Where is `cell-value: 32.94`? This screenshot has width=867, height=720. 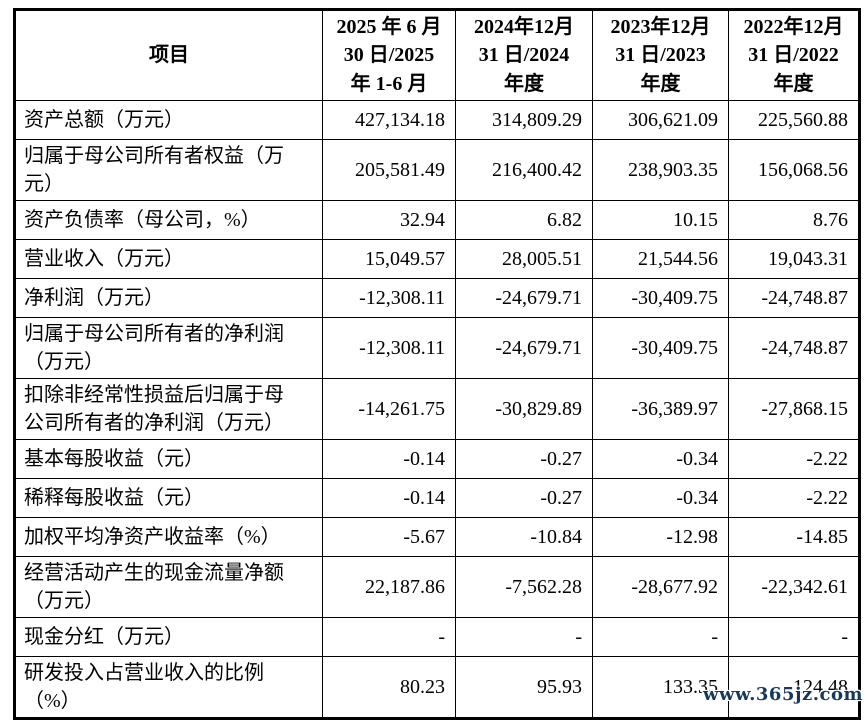 cell-value: 32.94 is located at coordinates (389, 220).